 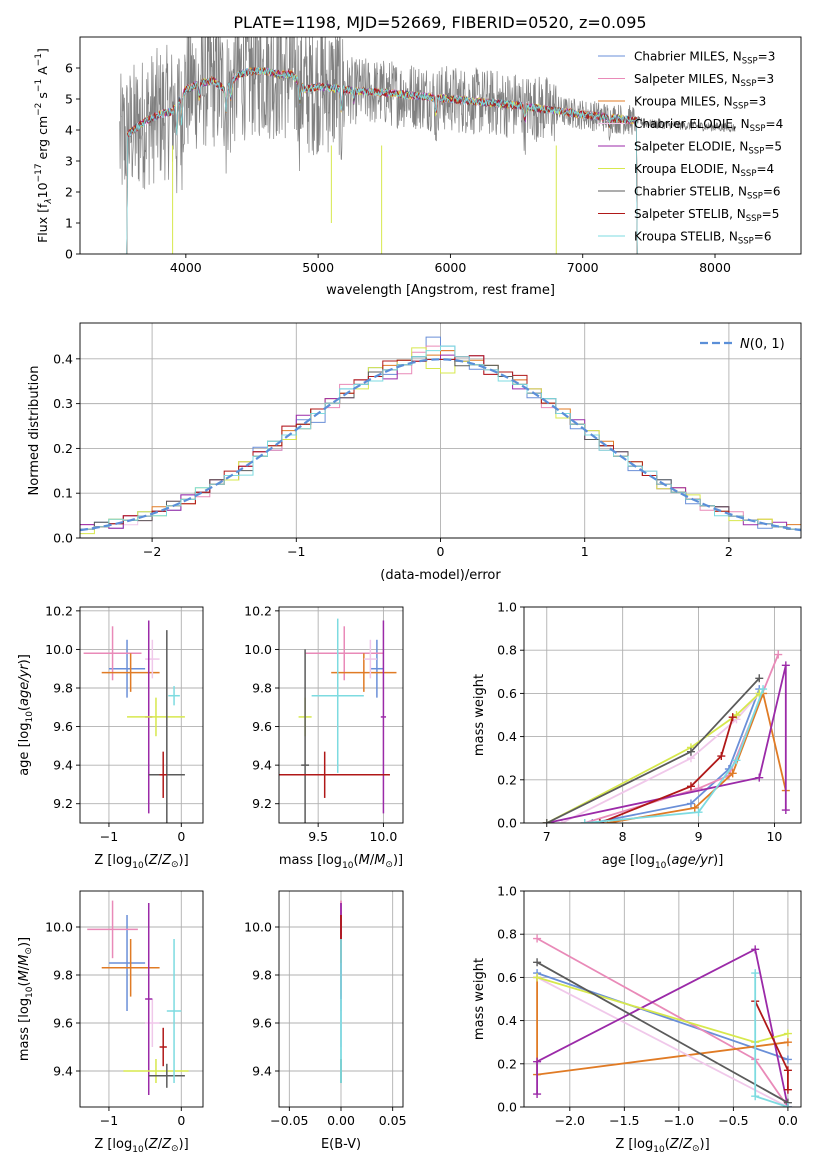 I want to click on model-line-kroupa_stelib, so click(x=378, y=160).